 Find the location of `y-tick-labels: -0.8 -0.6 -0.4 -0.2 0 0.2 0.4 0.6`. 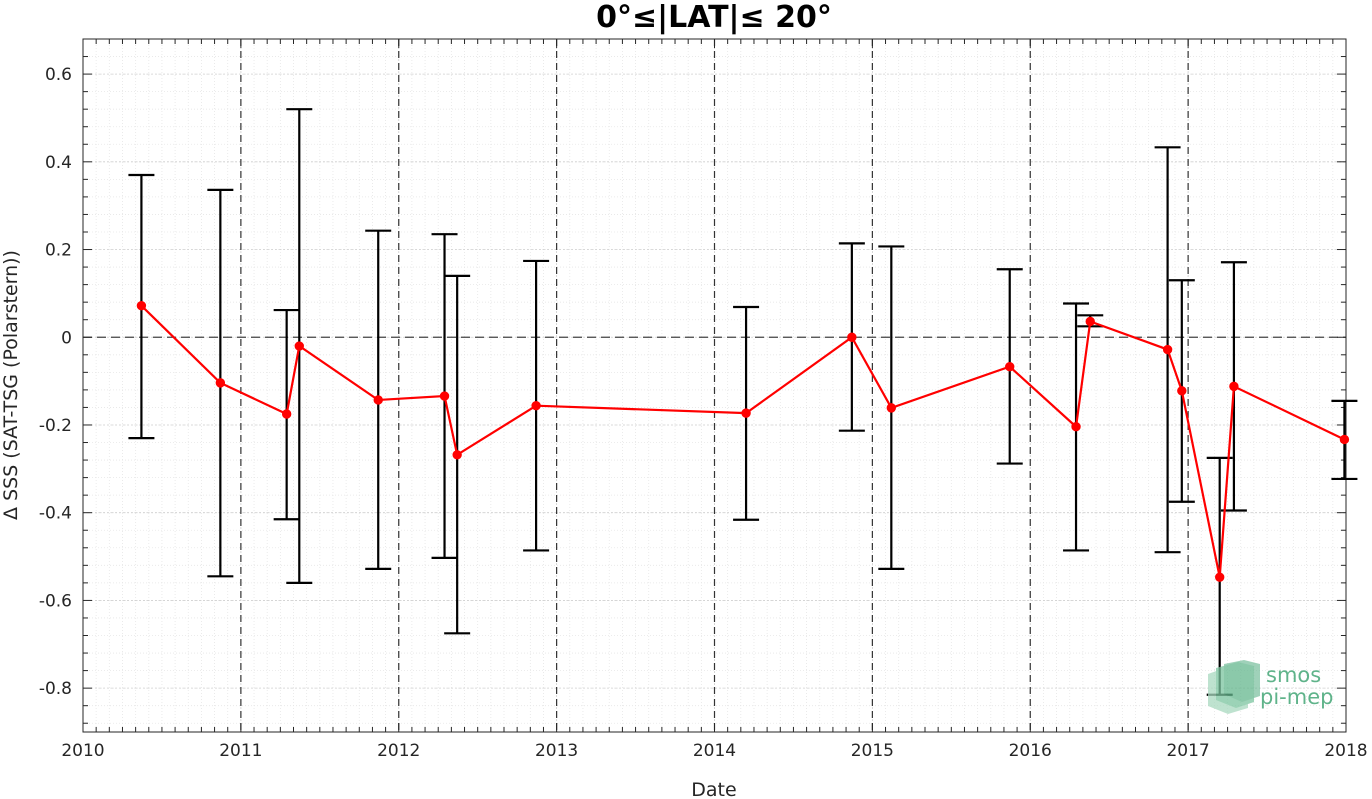

y-tick-labels: -0.8 -0.6 -0.4 -0.2 0 0.2 0.4 0.6 is located at coordinates (55, 382).